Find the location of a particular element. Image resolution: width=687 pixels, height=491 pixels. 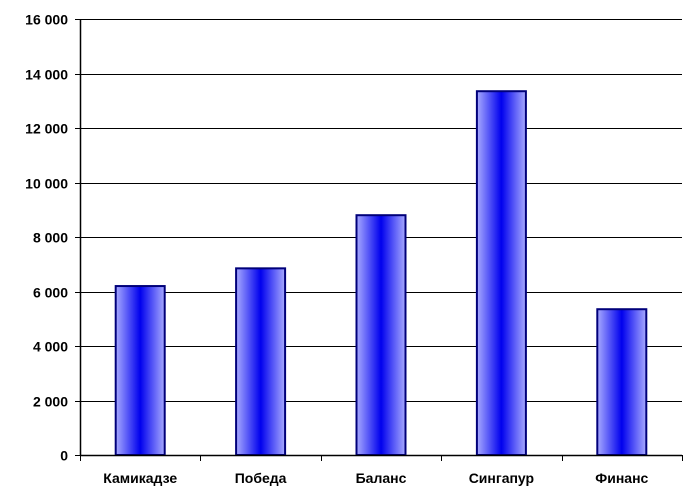

y-tick-label: 16 000 is located at coordinates (46, 20).